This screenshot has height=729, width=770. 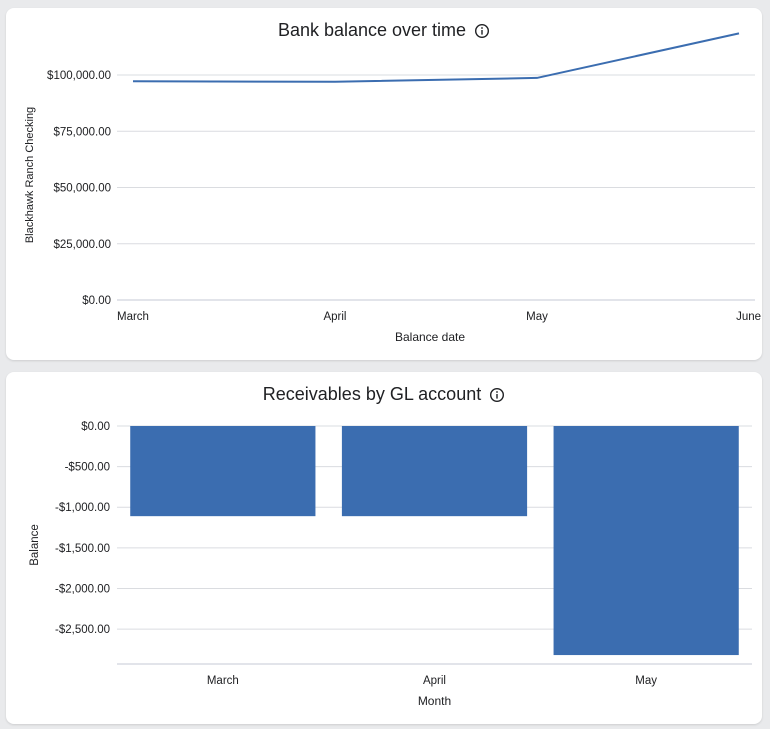 I want to click on x-axis-title: Month, so click(x=434, y=701).